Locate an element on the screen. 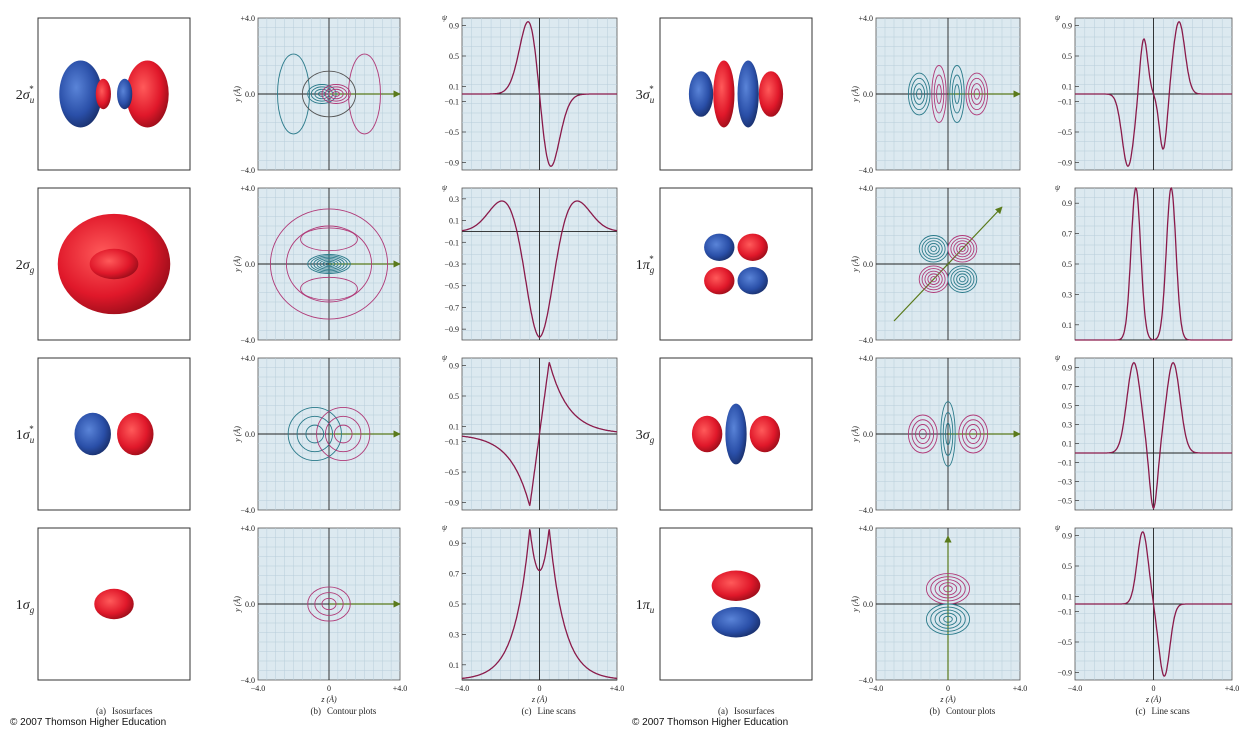 The image size is (1242, 729). caption-text: Contour plots is located at coordinates (352, 711).